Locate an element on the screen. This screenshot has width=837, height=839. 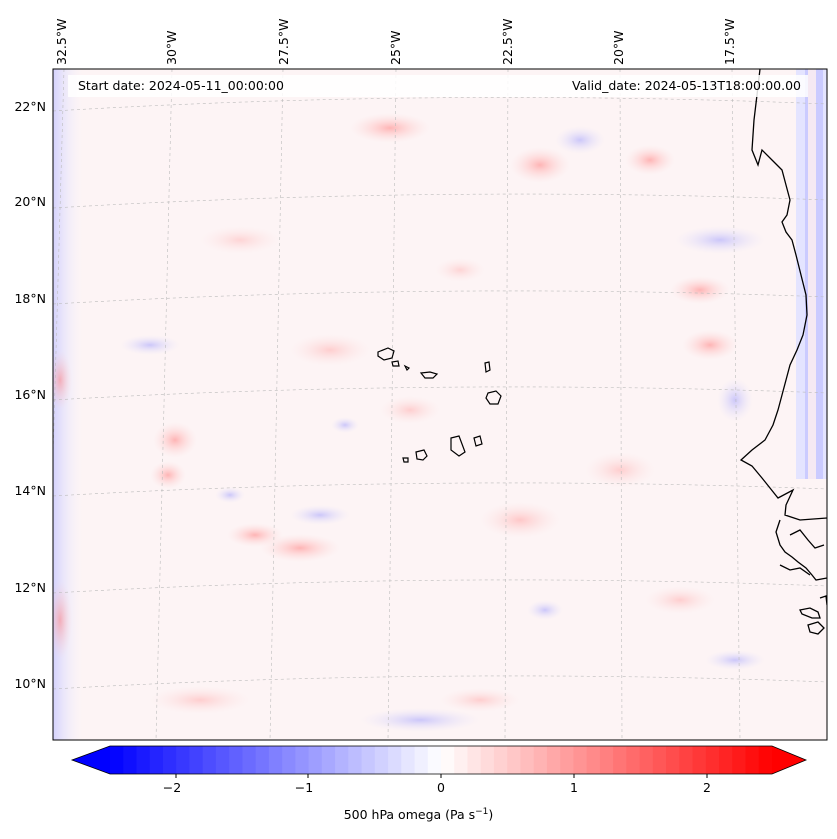
colorbar-tick: 0 is located at coordinates (441, 787).